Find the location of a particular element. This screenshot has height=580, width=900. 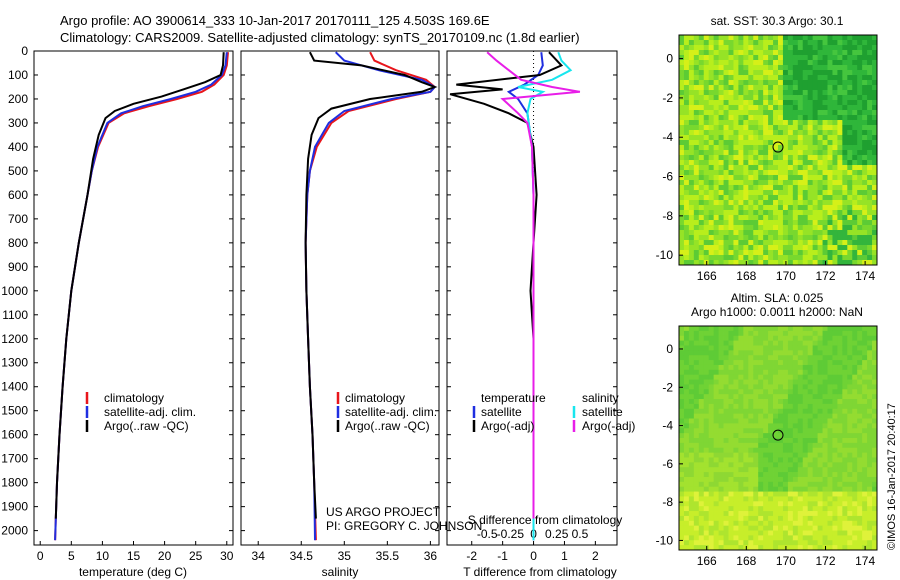

salinity-xlabel: salinity is located at coordinates (340, 572).